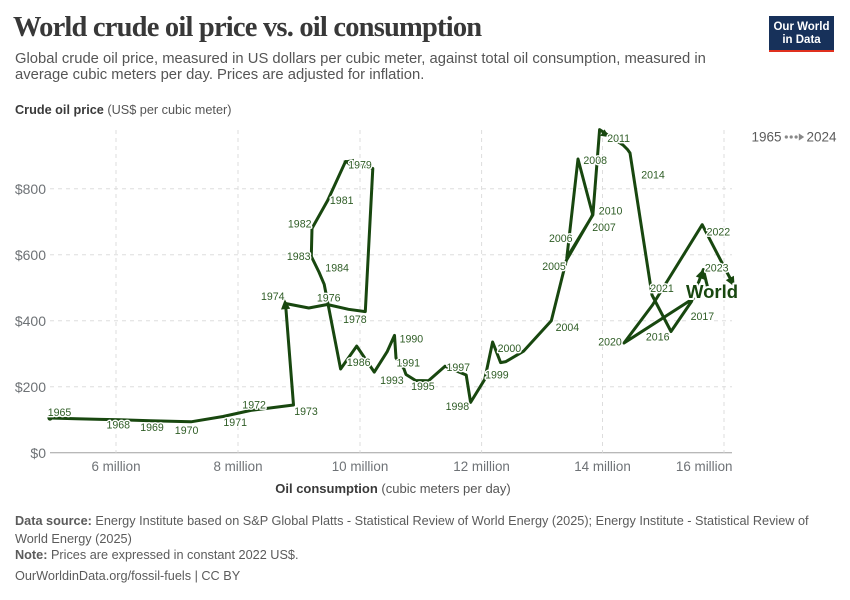 This screenshot has height=600, width=850. I want to click on svg-text: 1972, so click(254, 406).